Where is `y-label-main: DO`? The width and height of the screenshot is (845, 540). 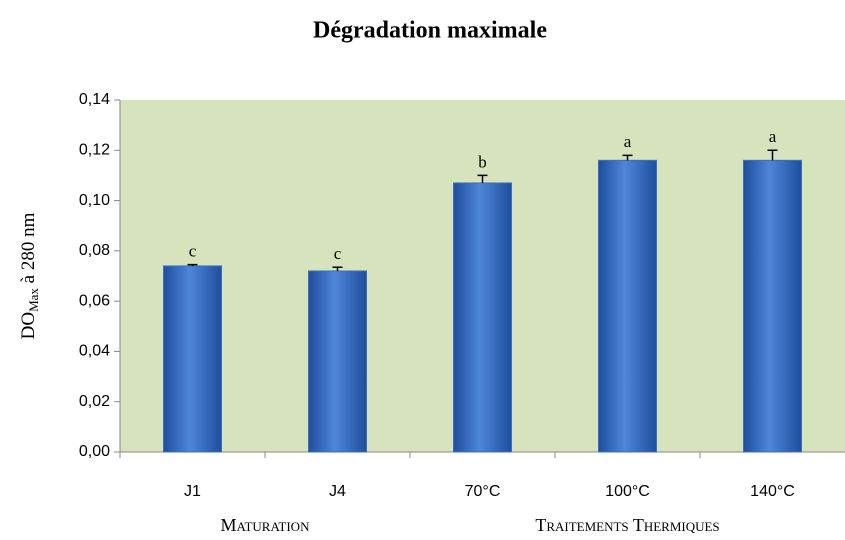 y-label-main: DO is located at coordinates (28, 325).